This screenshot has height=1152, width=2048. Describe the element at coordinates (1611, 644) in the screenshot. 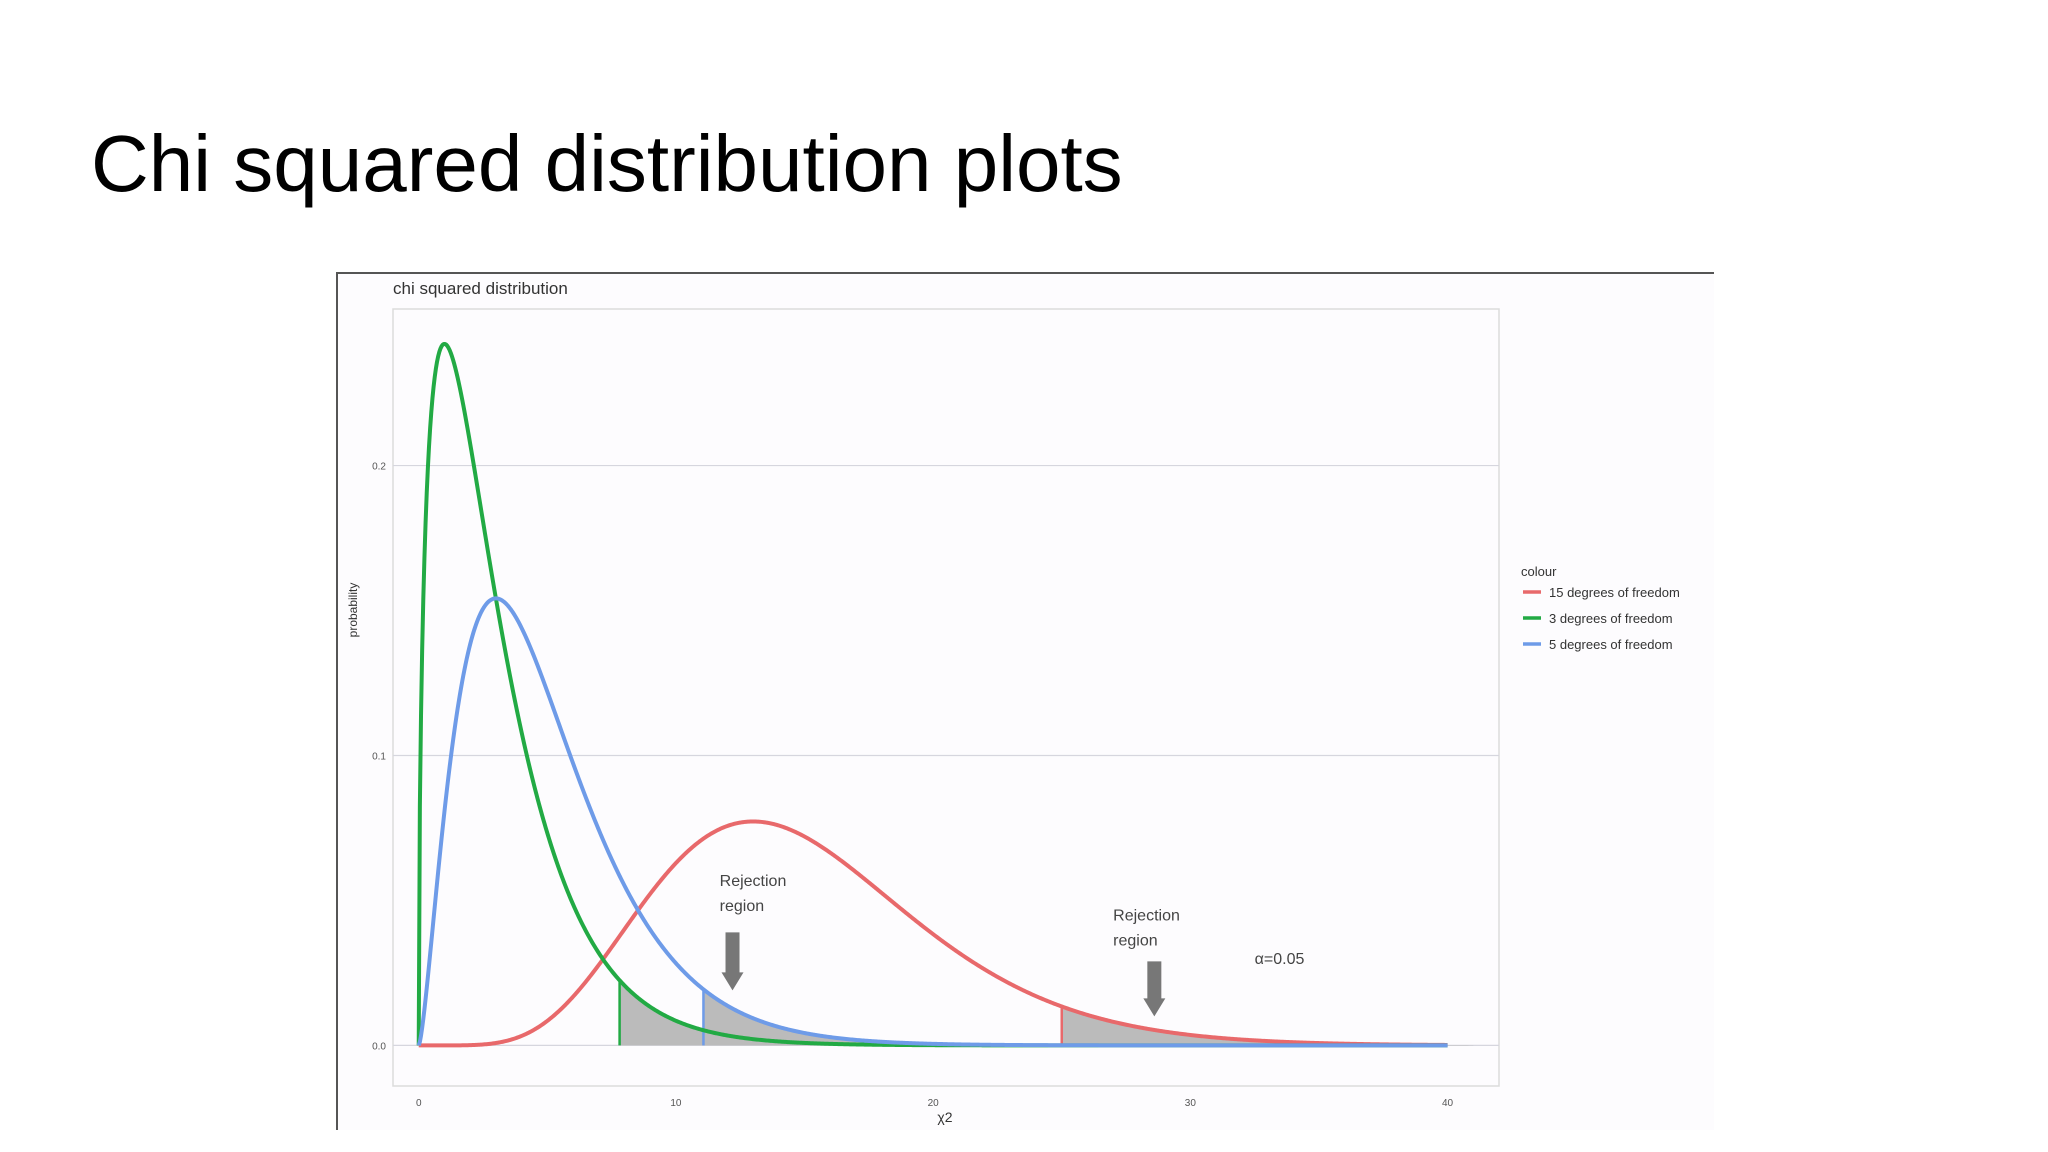

I see `legend-entry-label: 5 degrees of freedom` at that location.